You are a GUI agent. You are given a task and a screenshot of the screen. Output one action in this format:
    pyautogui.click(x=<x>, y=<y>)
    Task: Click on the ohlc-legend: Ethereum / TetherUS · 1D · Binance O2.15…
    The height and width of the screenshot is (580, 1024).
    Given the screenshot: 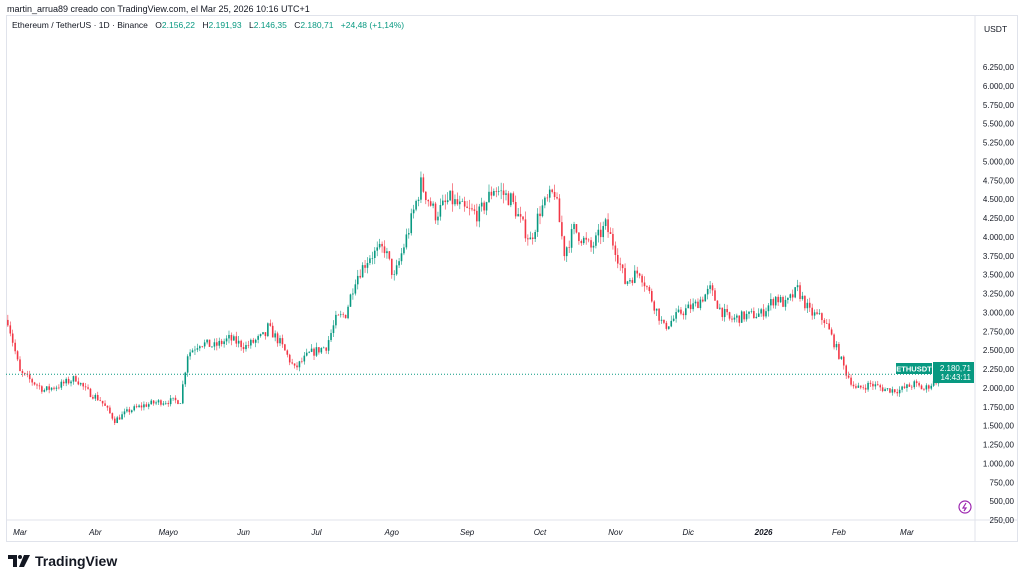 What is the action you would take?
    pyautogui.click(x=208, y=25)
    